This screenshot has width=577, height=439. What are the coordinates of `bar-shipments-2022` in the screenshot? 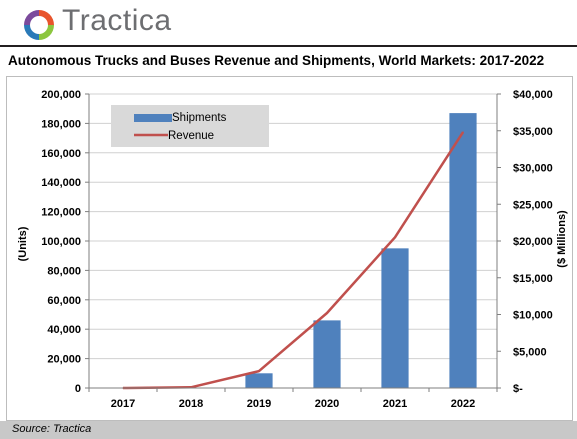 It's located at (463, 251).